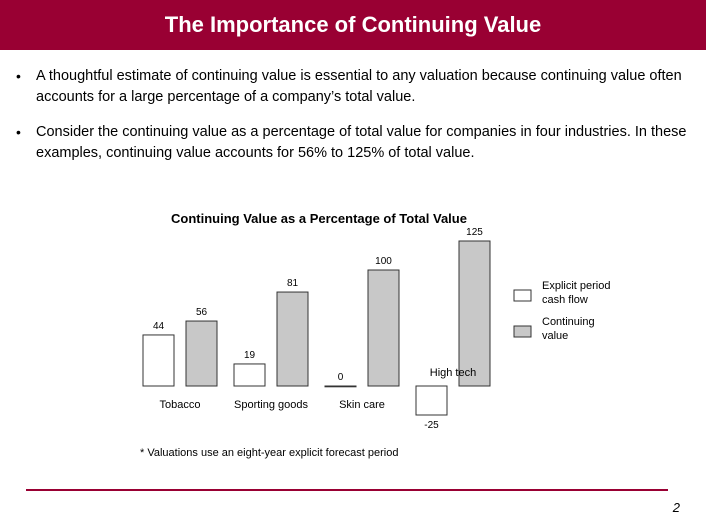 The image size is (706, 529). What do you see at coordinates (676, 507) in the screenshot?
I see `page-number: 2` at bounding box center [676, 507].